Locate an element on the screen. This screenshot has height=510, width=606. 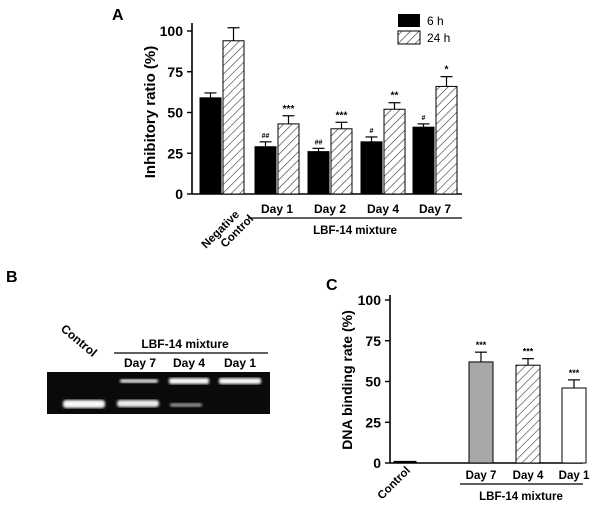
chart-c-annotation-3: *** is located at coordinates (574, 373).